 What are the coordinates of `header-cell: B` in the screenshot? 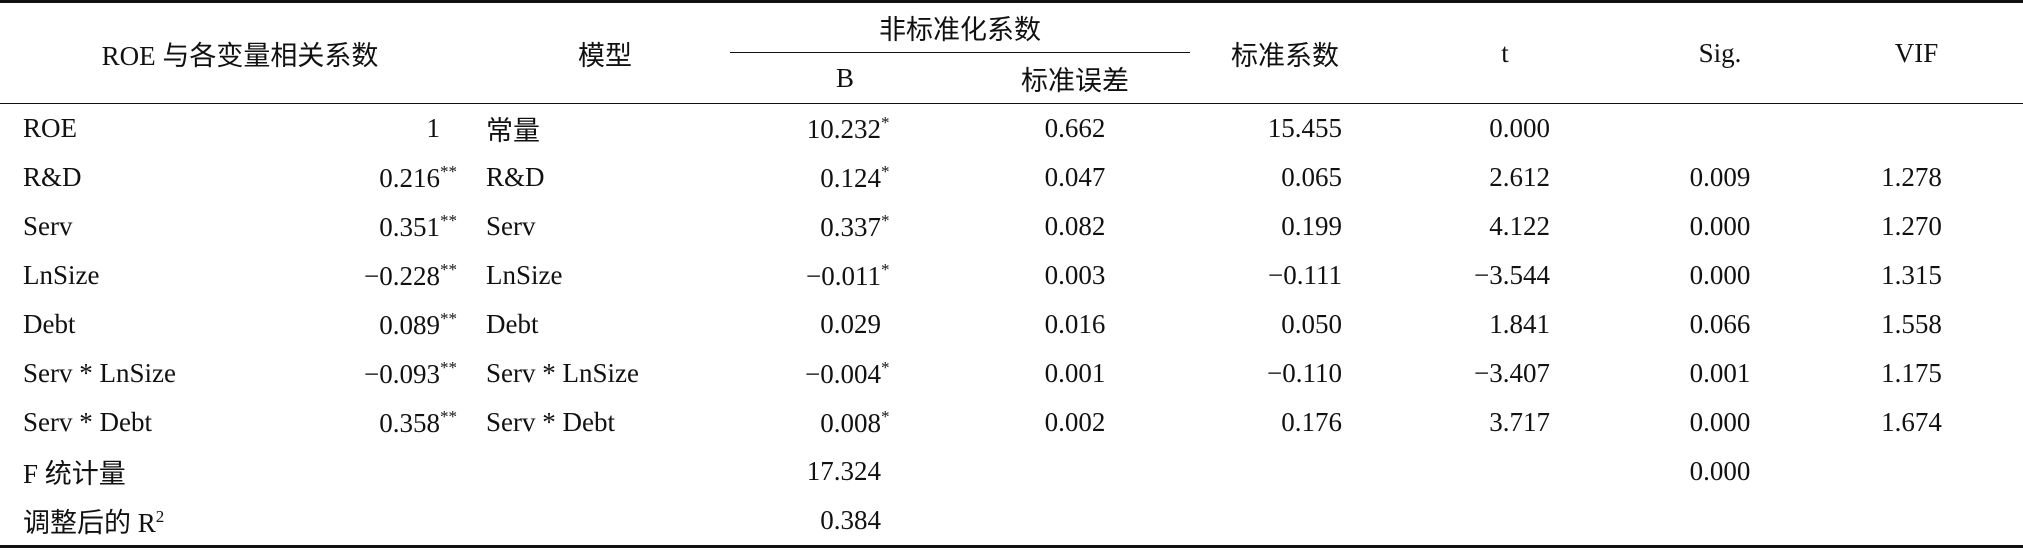 It's located at (845, 78).